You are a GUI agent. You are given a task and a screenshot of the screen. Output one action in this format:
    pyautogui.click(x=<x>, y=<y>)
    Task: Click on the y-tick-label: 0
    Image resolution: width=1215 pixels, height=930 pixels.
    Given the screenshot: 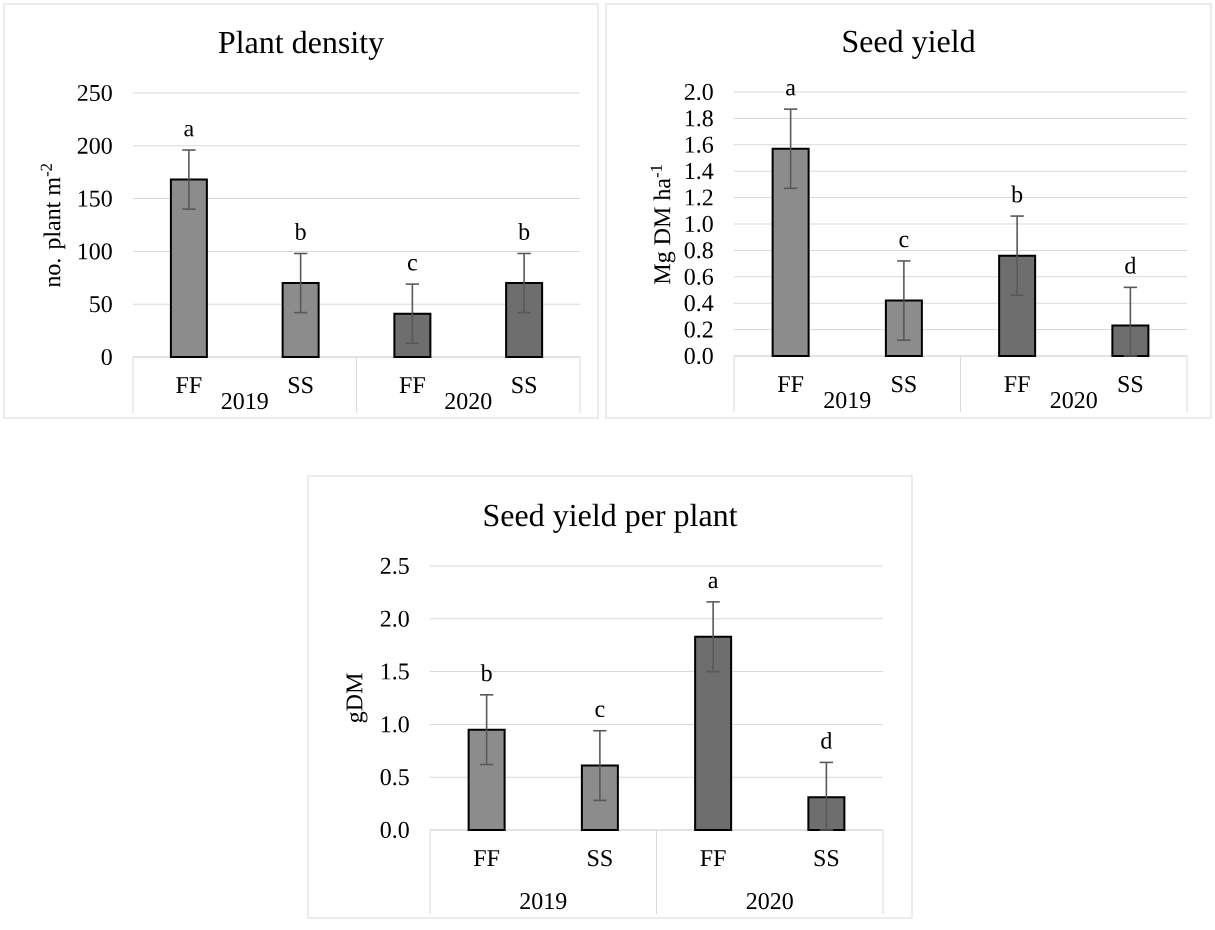 What is the action you would take?
    pyautogui.click(x=106, y=357)
    